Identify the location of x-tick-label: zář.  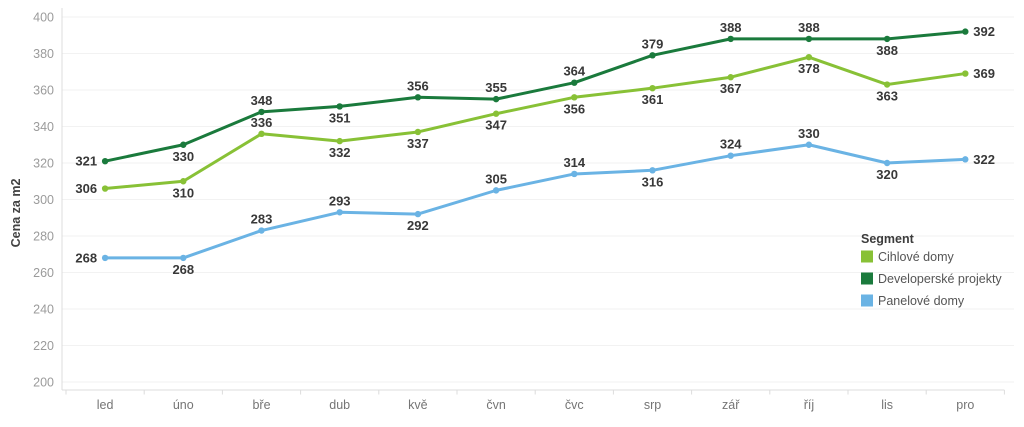
(731, 405).